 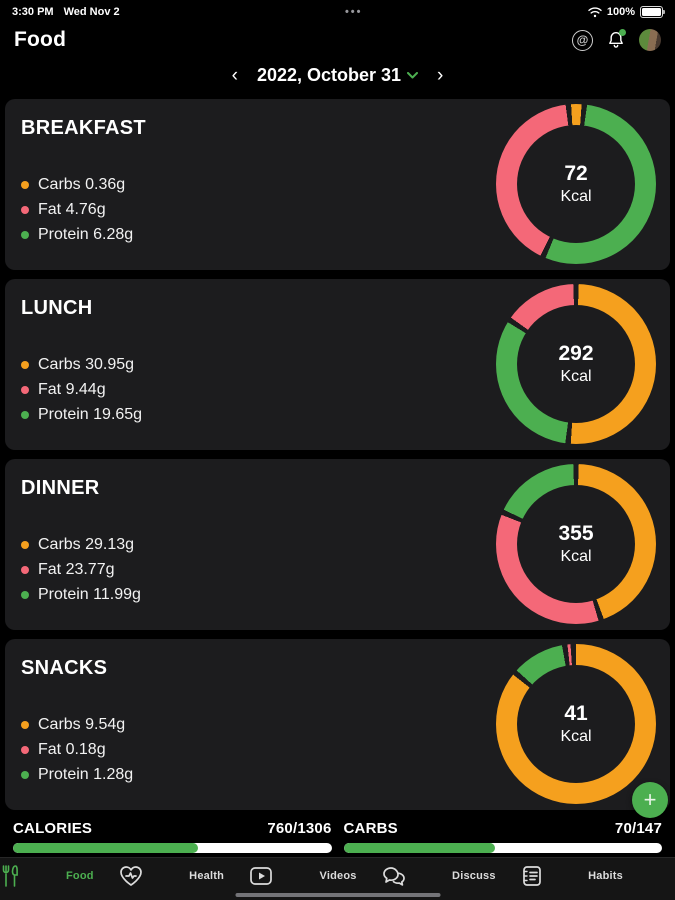 I want to click on kcal-value: 72, so click(x=576, y=173).